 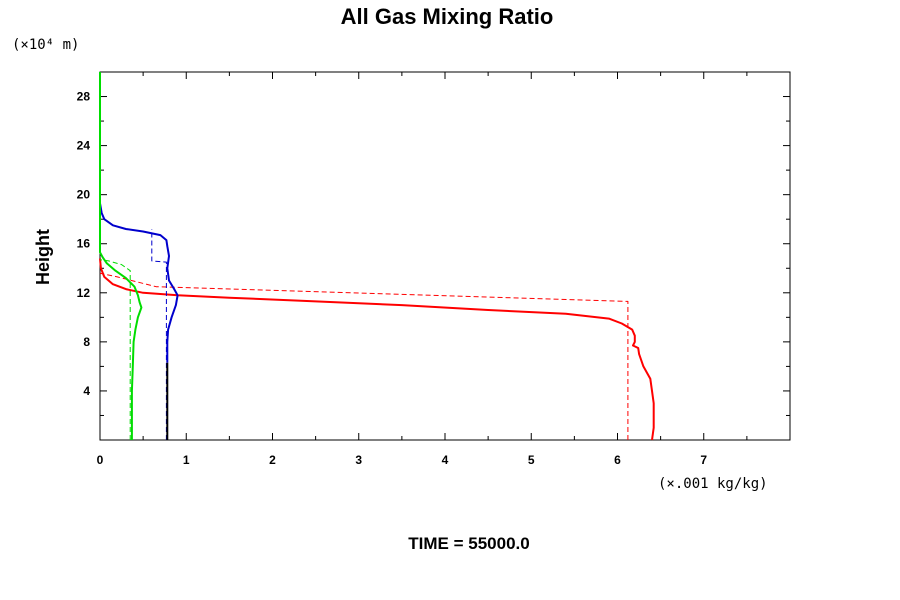 I want to click on x-tick-label: 3, so click(x=358, y=460).